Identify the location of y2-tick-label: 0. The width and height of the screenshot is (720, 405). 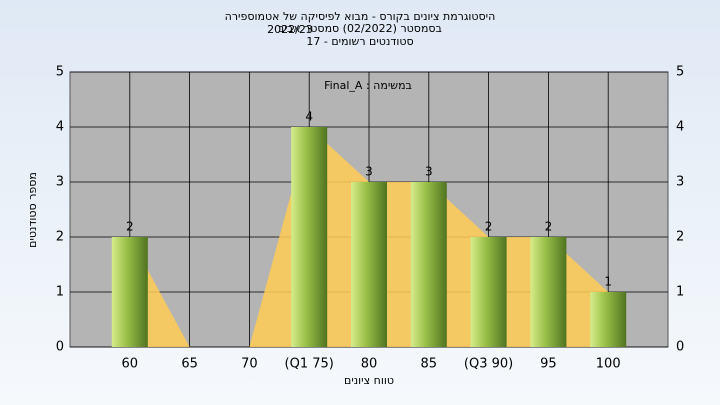
(680, 347).